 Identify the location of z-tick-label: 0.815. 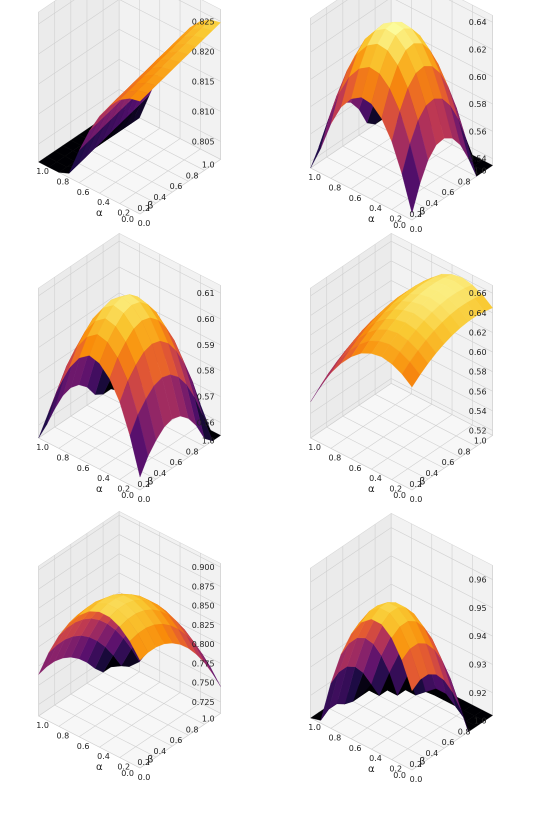
(203, 81).